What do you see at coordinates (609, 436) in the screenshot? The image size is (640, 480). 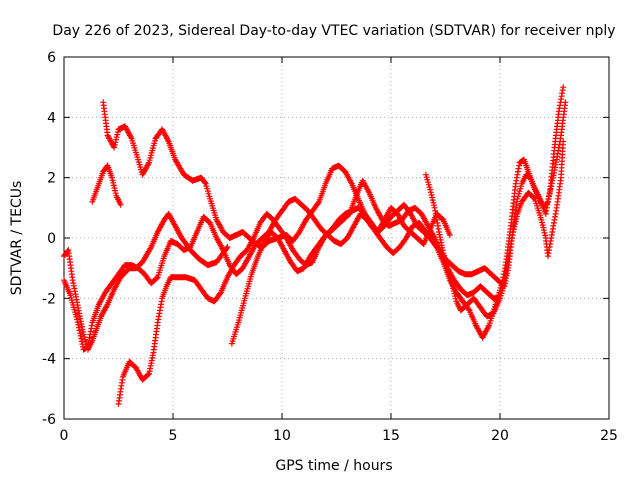 I see `x-tick-label: 25` at bounding box center [609, 436].